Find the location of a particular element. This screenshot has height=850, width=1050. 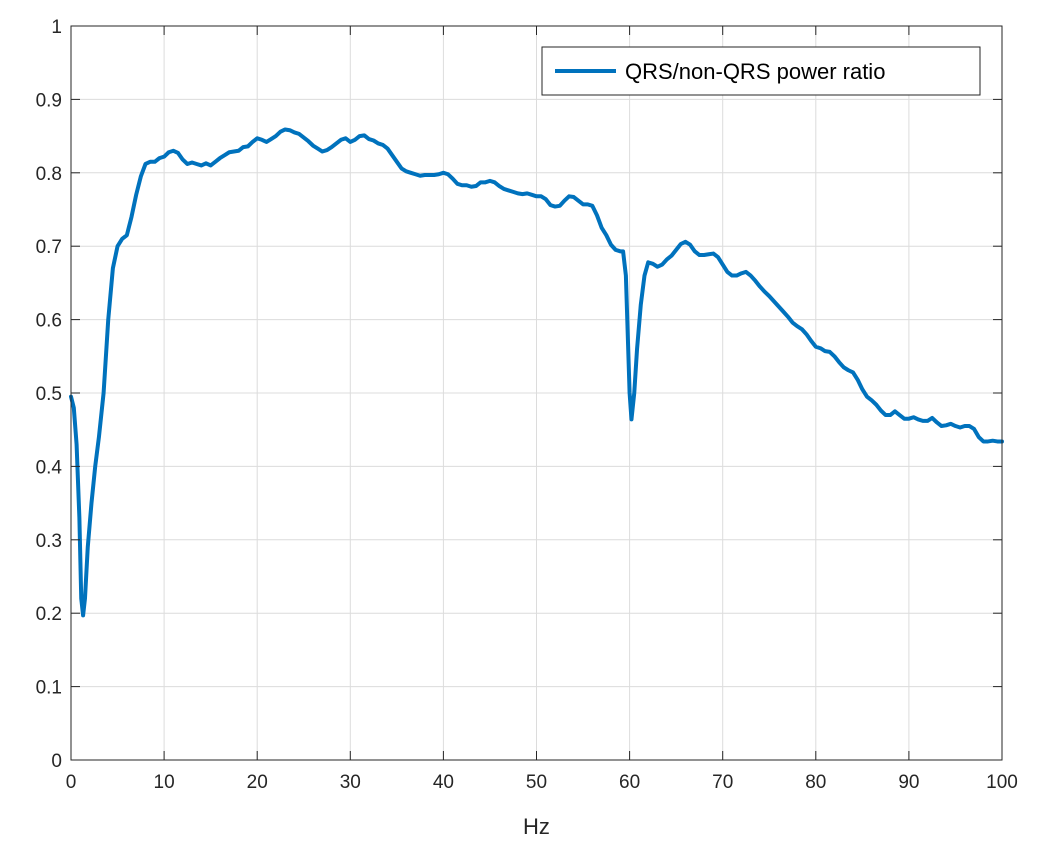

y-tick-label: 1 is located at coordinates (56, 27).